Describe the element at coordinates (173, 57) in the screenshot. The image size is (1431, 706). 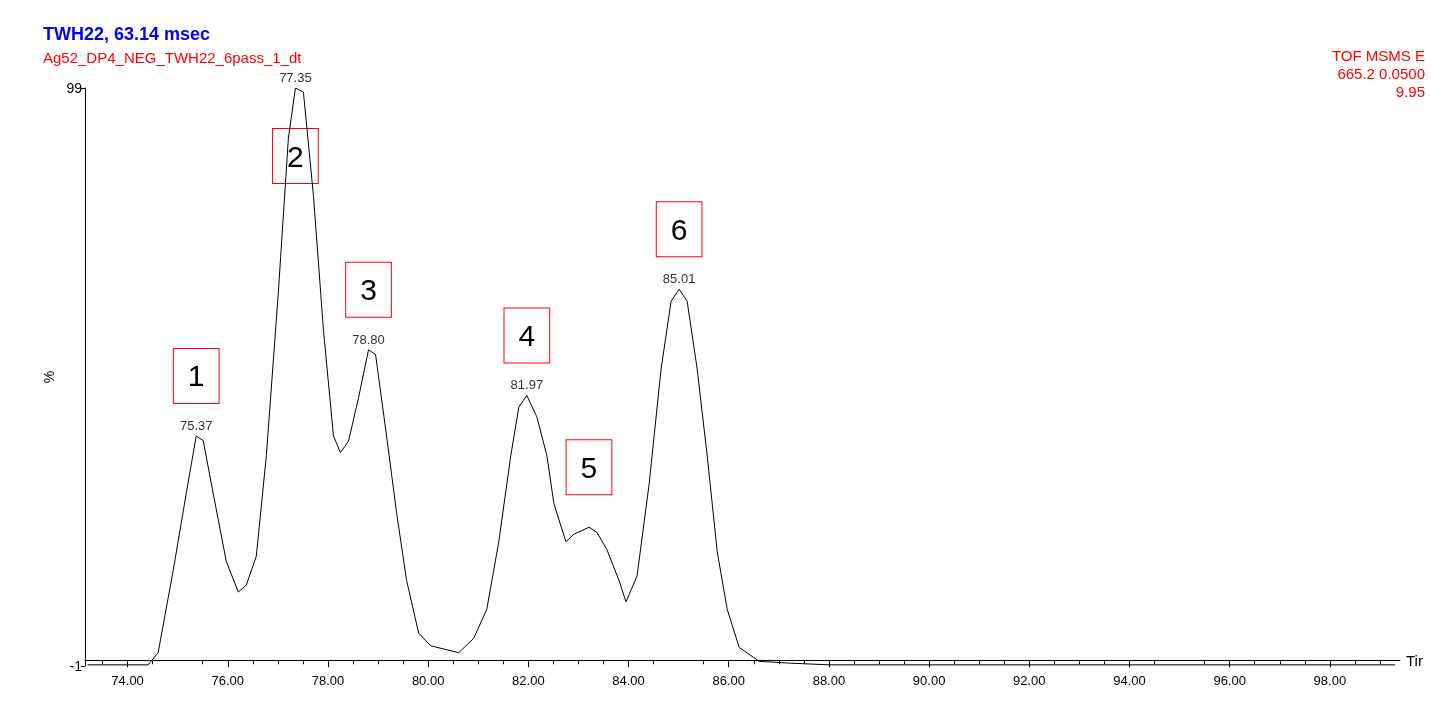
I see `chart-subtitle: Ag52_DP4_NEG_TWH22_6pass_1_dt` at that location.